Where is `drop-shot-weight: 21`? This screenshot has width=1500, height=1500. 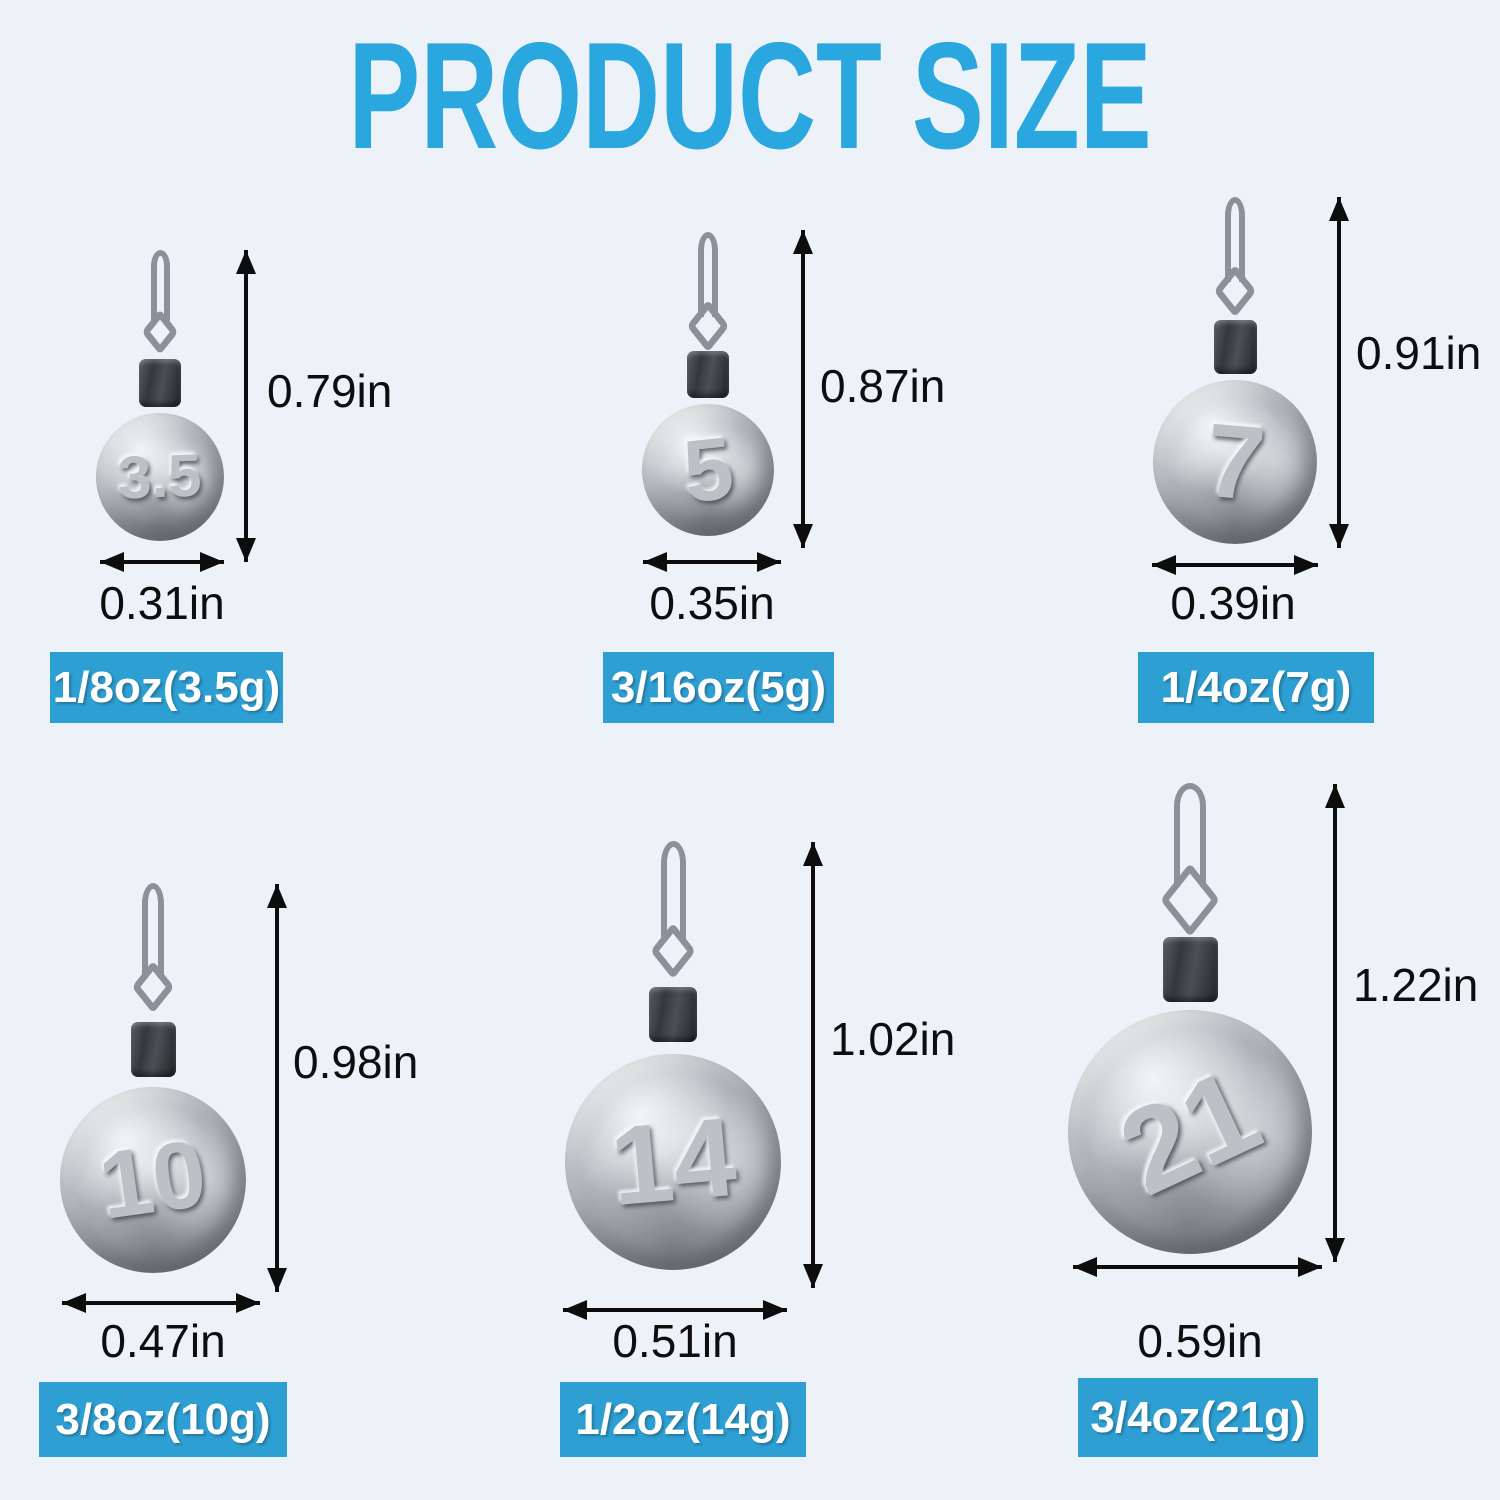 drop-shot-weight: 21 is located at coordinates (1190, 1018).